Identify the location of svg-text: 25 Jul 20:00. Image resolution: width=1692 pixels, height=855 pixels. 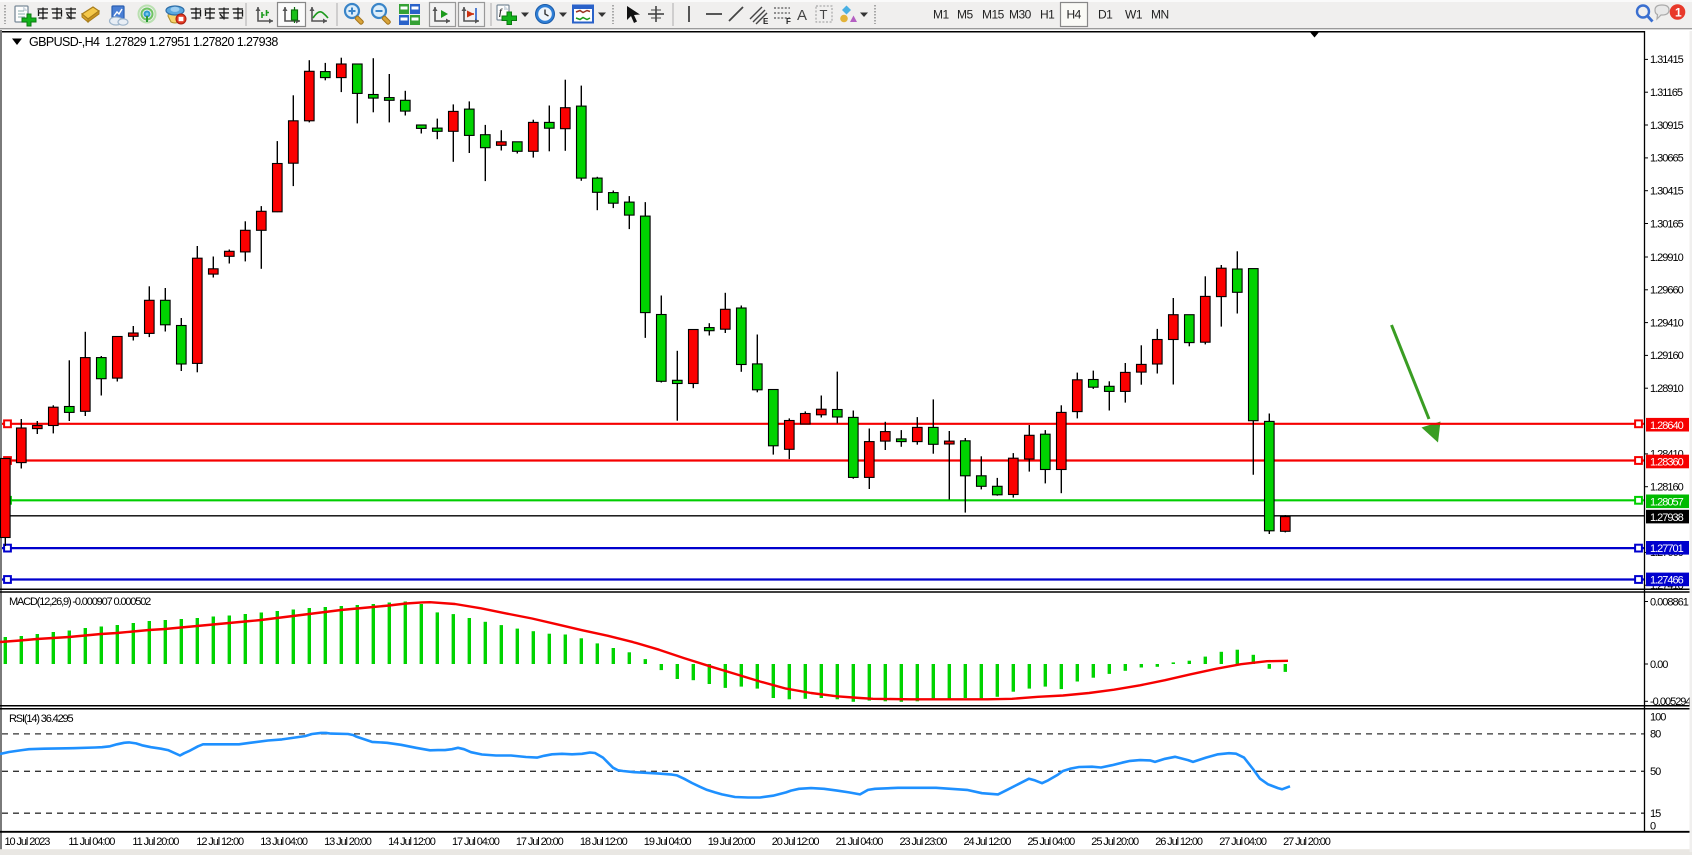
(1115, 842).